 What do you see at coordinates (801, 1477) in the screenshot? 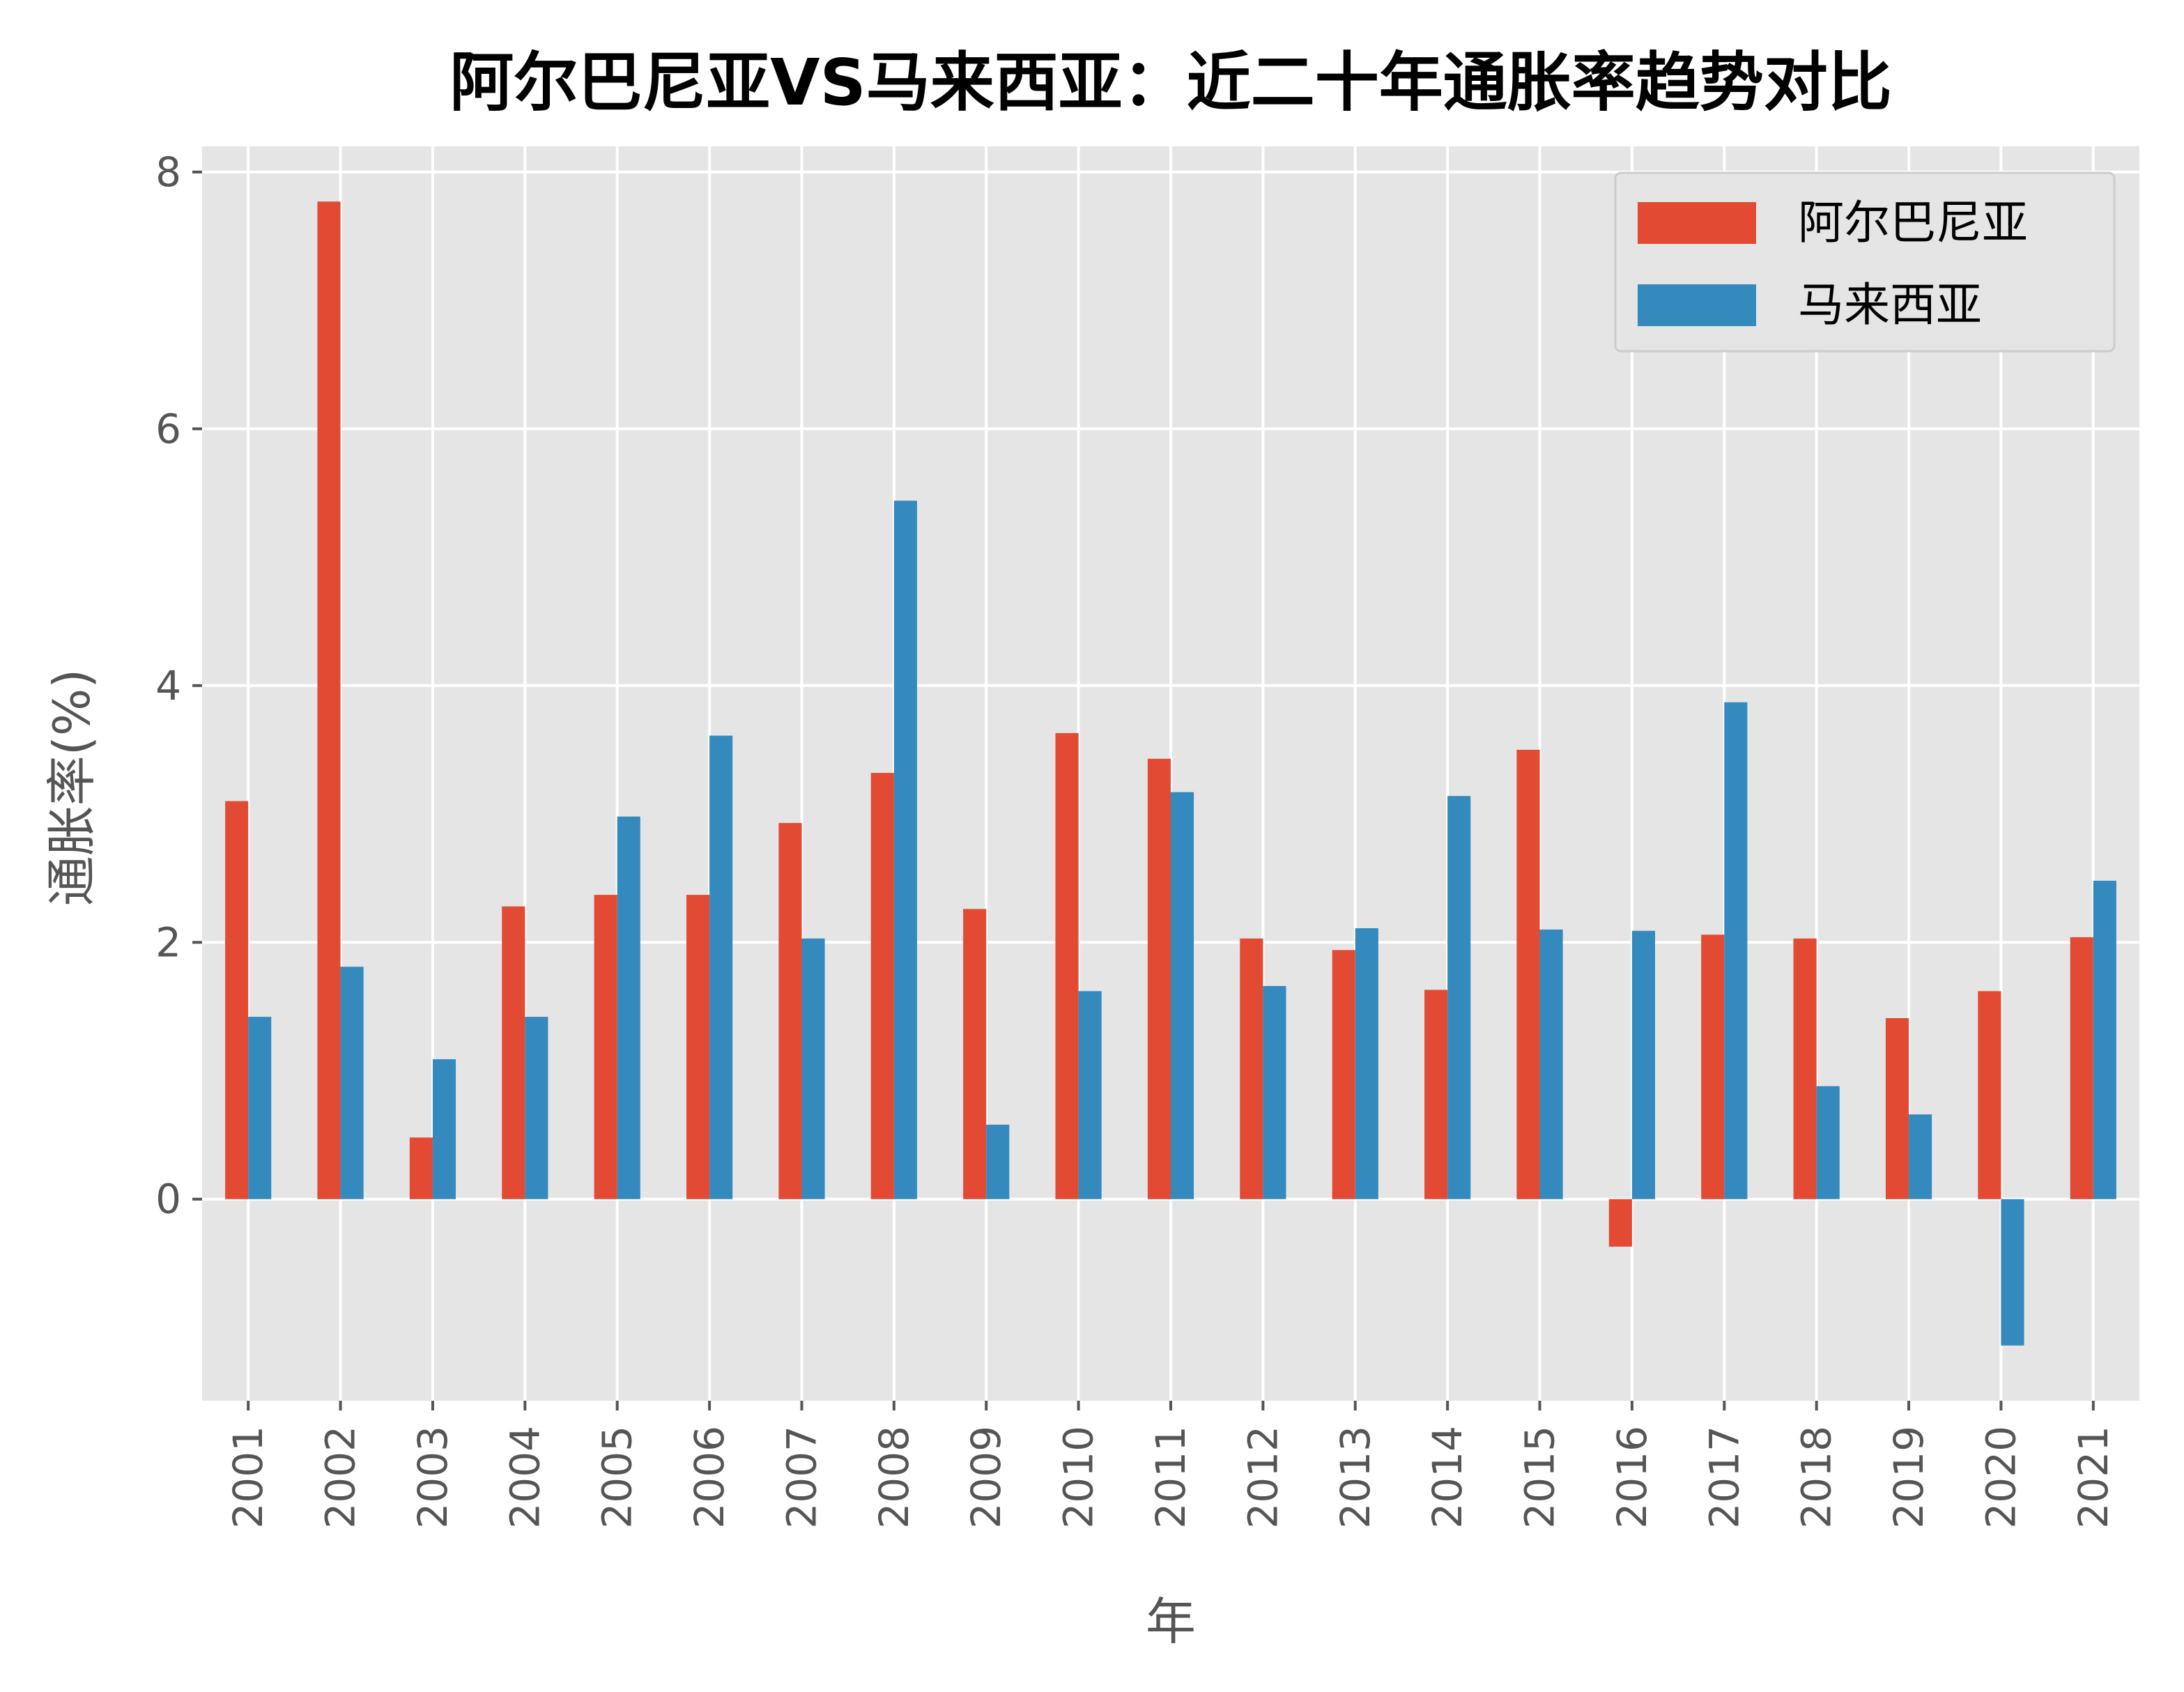
I see `x-tick-label: 2007` at bounding box center [801, 1477].